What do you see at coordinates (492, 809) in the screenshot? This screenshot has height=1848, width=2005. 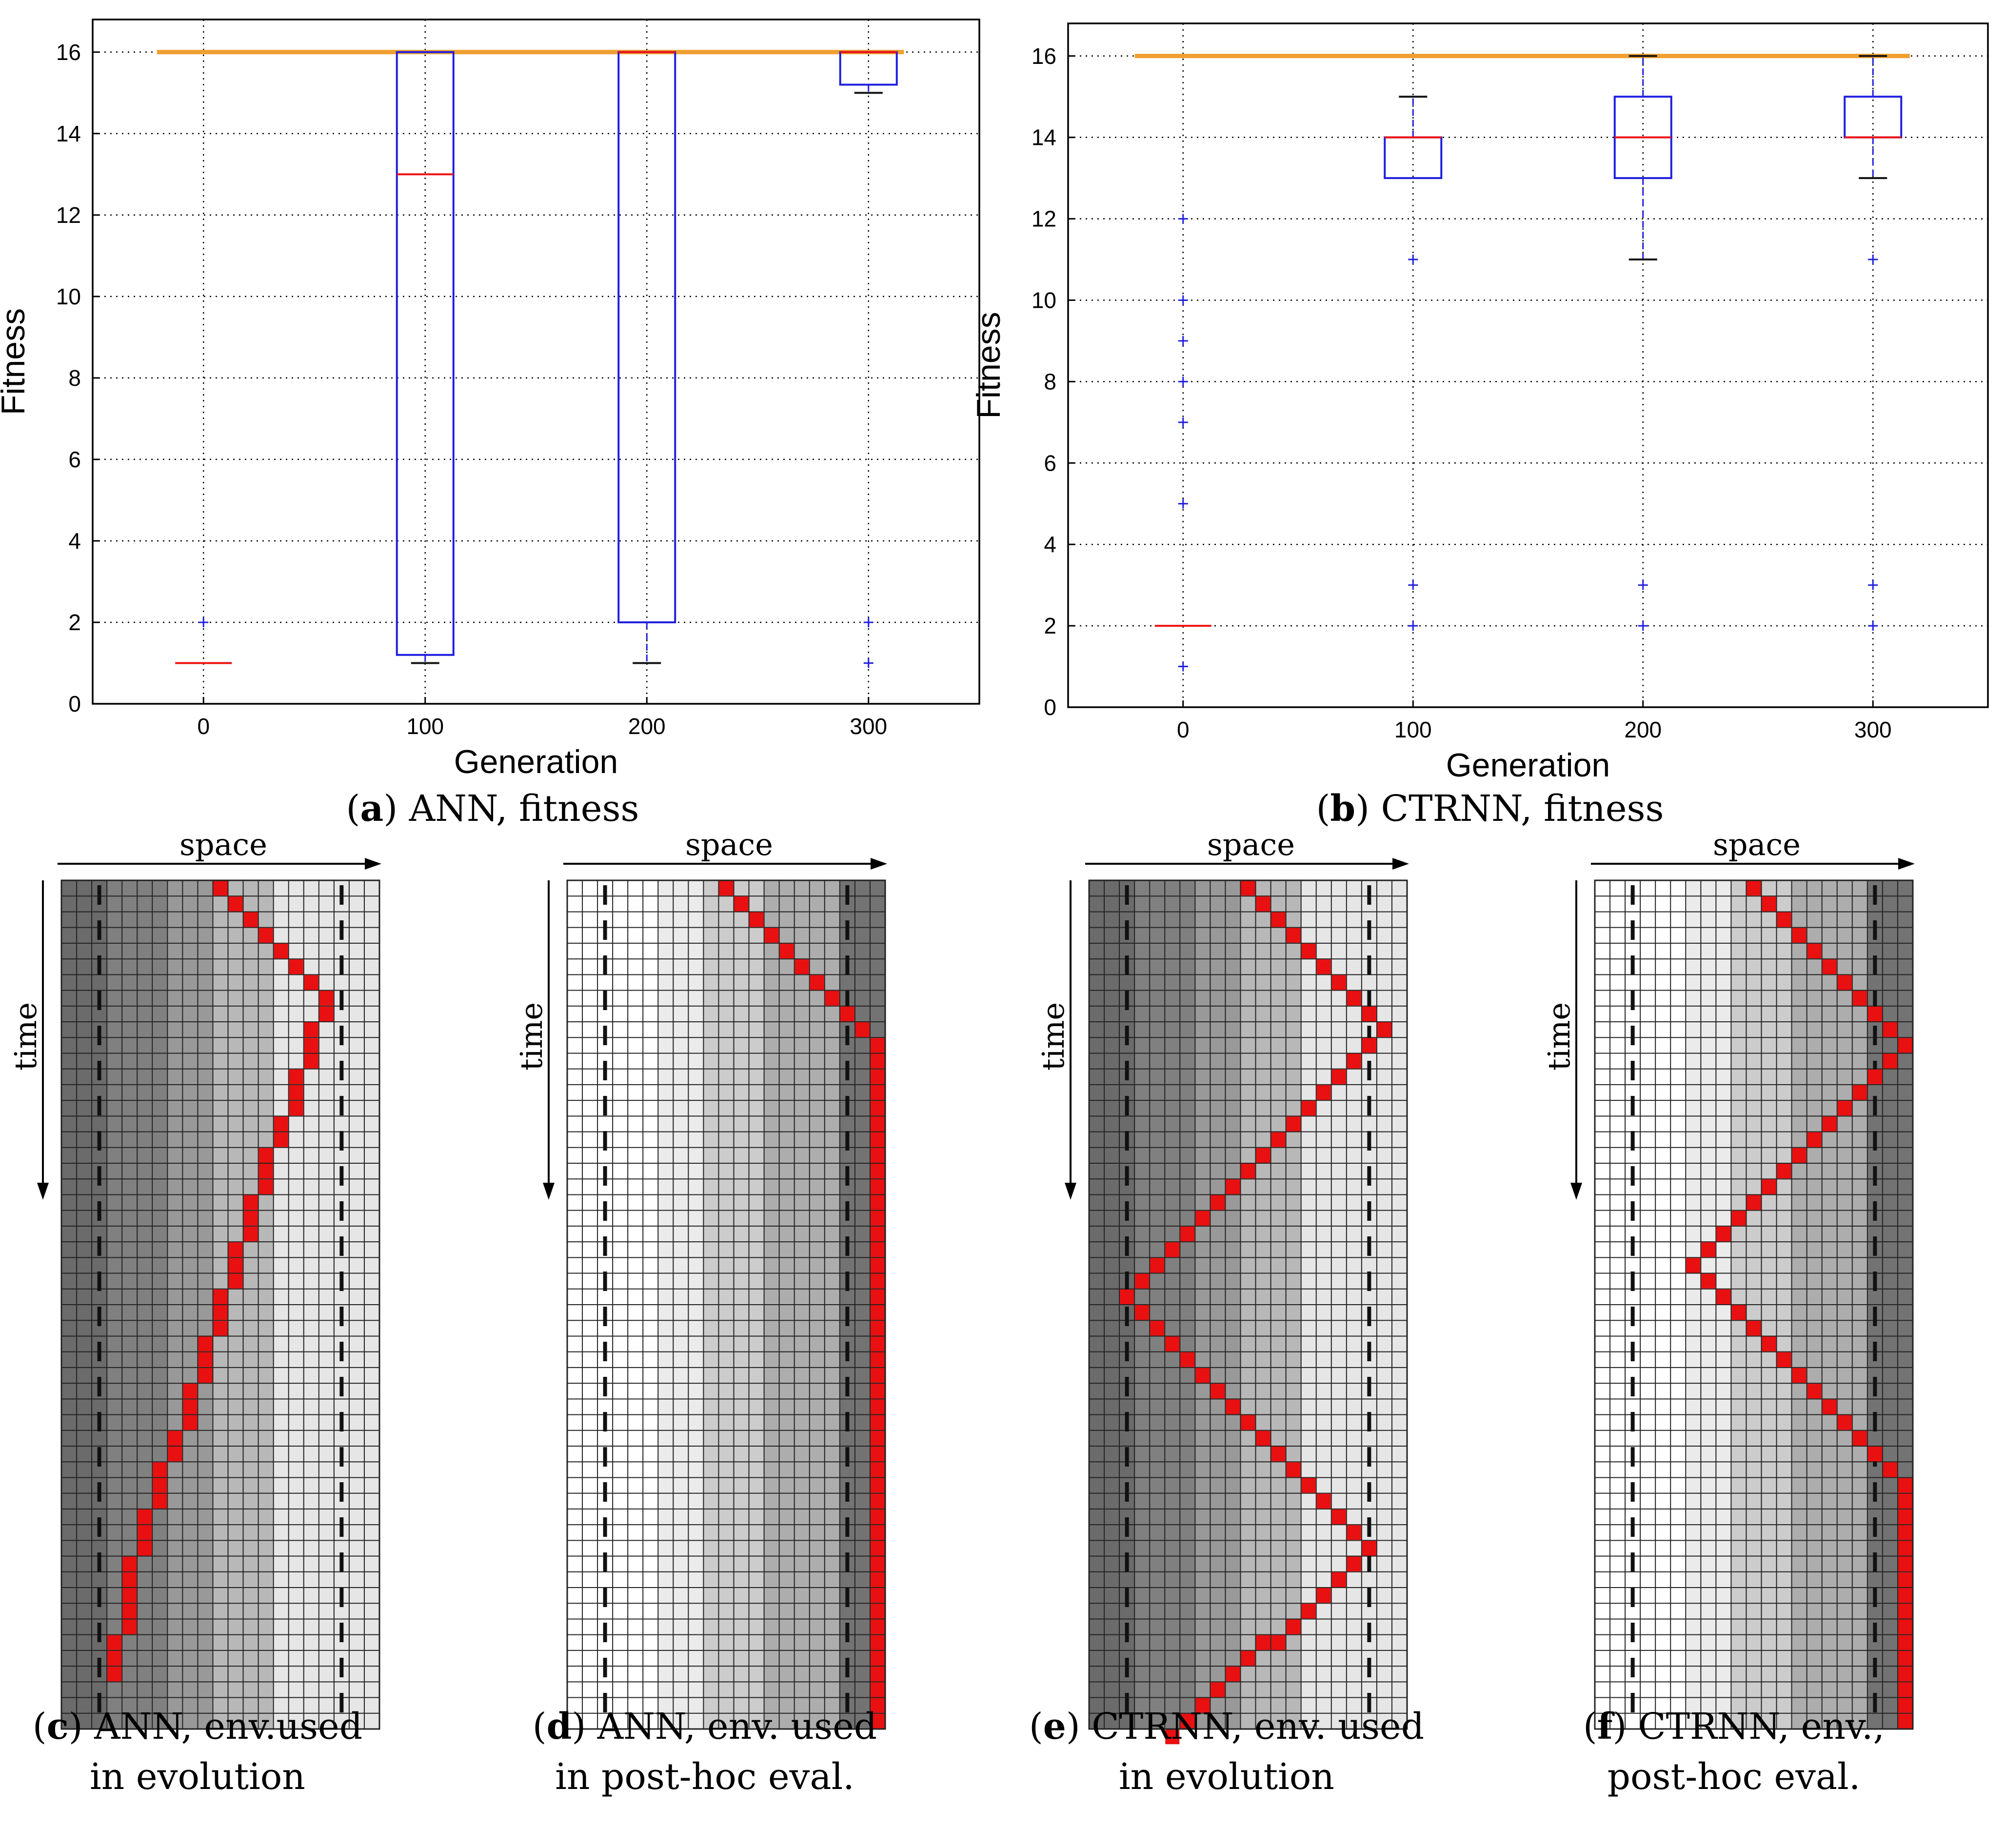 I see `caption-a: (a) ANN, fitness` at bounding box center [492, 809].